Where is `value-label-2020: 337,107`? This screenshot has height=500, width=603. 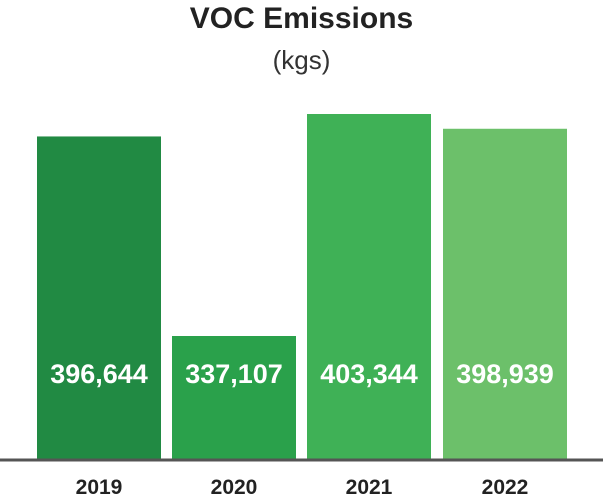 value-label-2020: 337,107 is located at coordinates (234, 374).